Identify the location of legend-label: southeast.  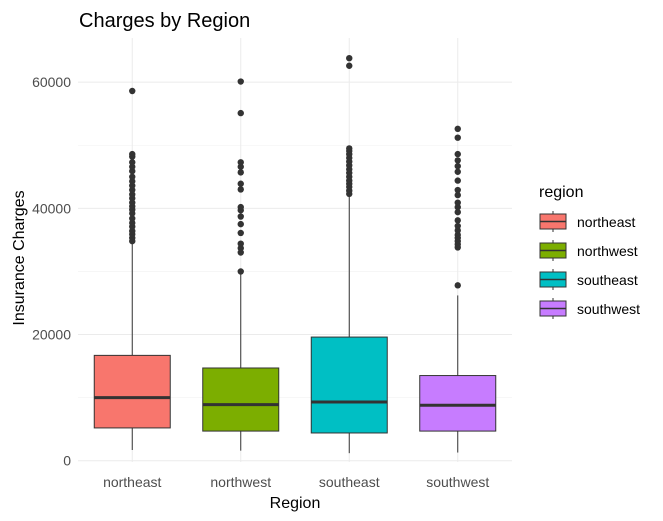
(607, 280).